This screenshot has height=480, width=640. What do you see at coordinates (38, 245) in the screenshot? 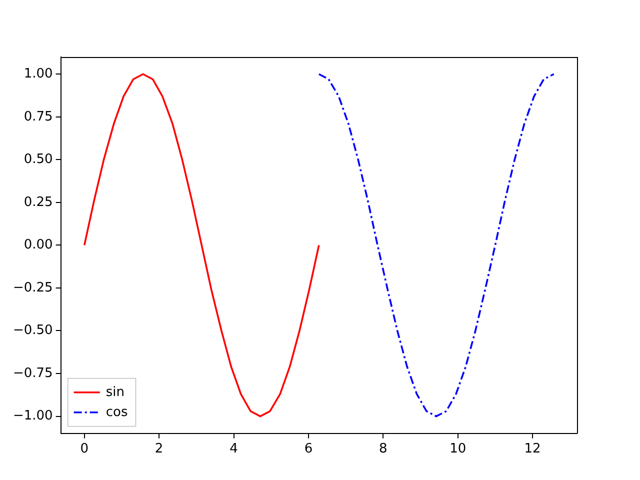
I see `y-tick-label: 0.00` at bounding box center [38, 245].